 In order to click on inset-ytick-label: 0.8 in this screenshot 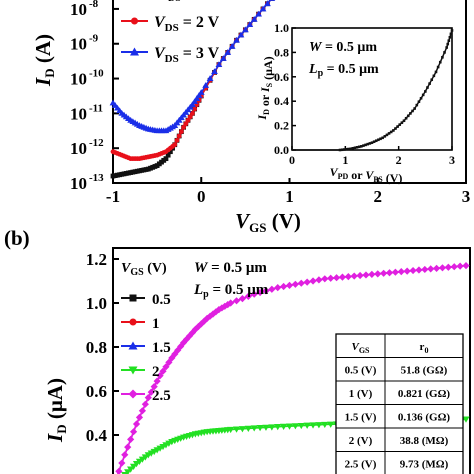, I will do `click(281, 52)`.